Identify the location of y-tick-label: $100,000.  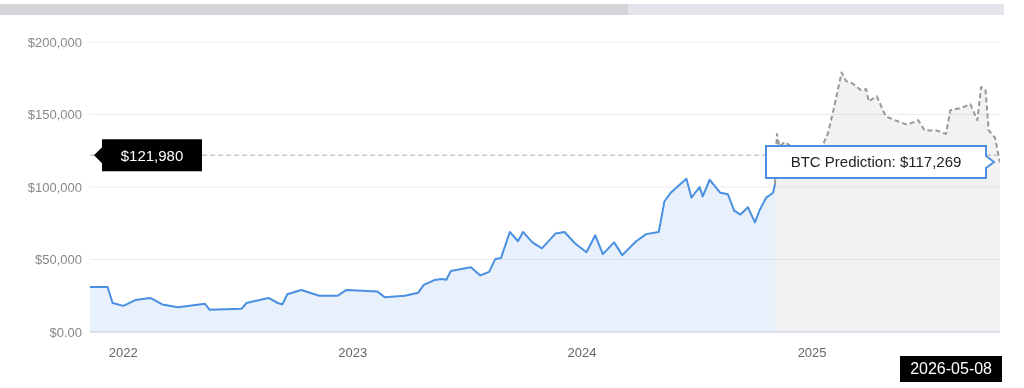
(54, 187).